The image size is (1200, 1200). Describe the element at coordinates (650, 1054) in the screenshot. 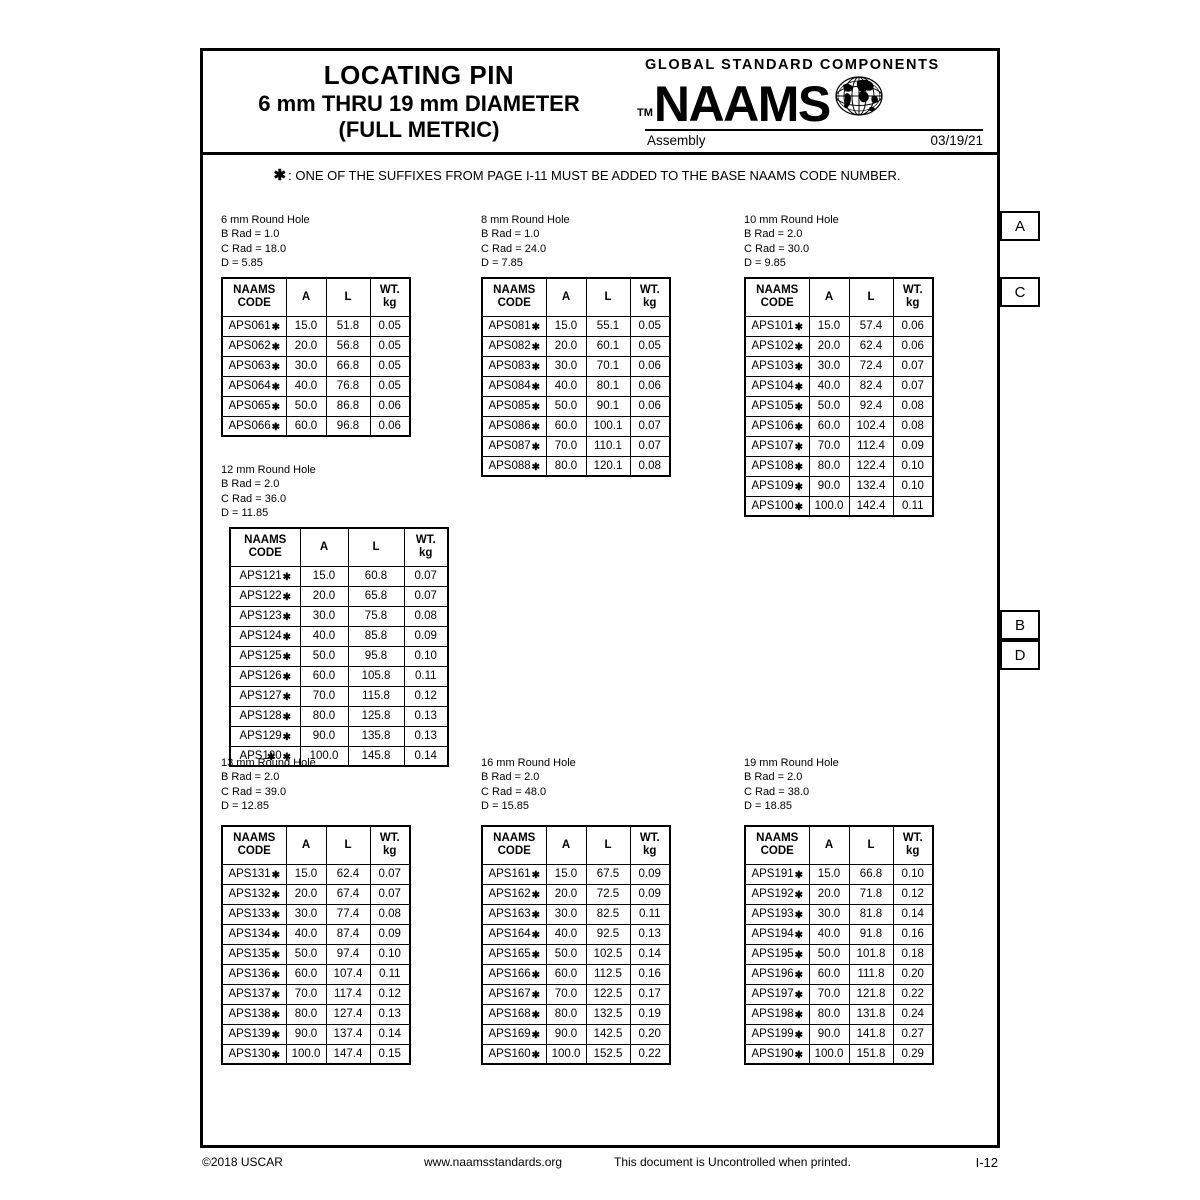

I see `cell-weight: 0.22` at that location.